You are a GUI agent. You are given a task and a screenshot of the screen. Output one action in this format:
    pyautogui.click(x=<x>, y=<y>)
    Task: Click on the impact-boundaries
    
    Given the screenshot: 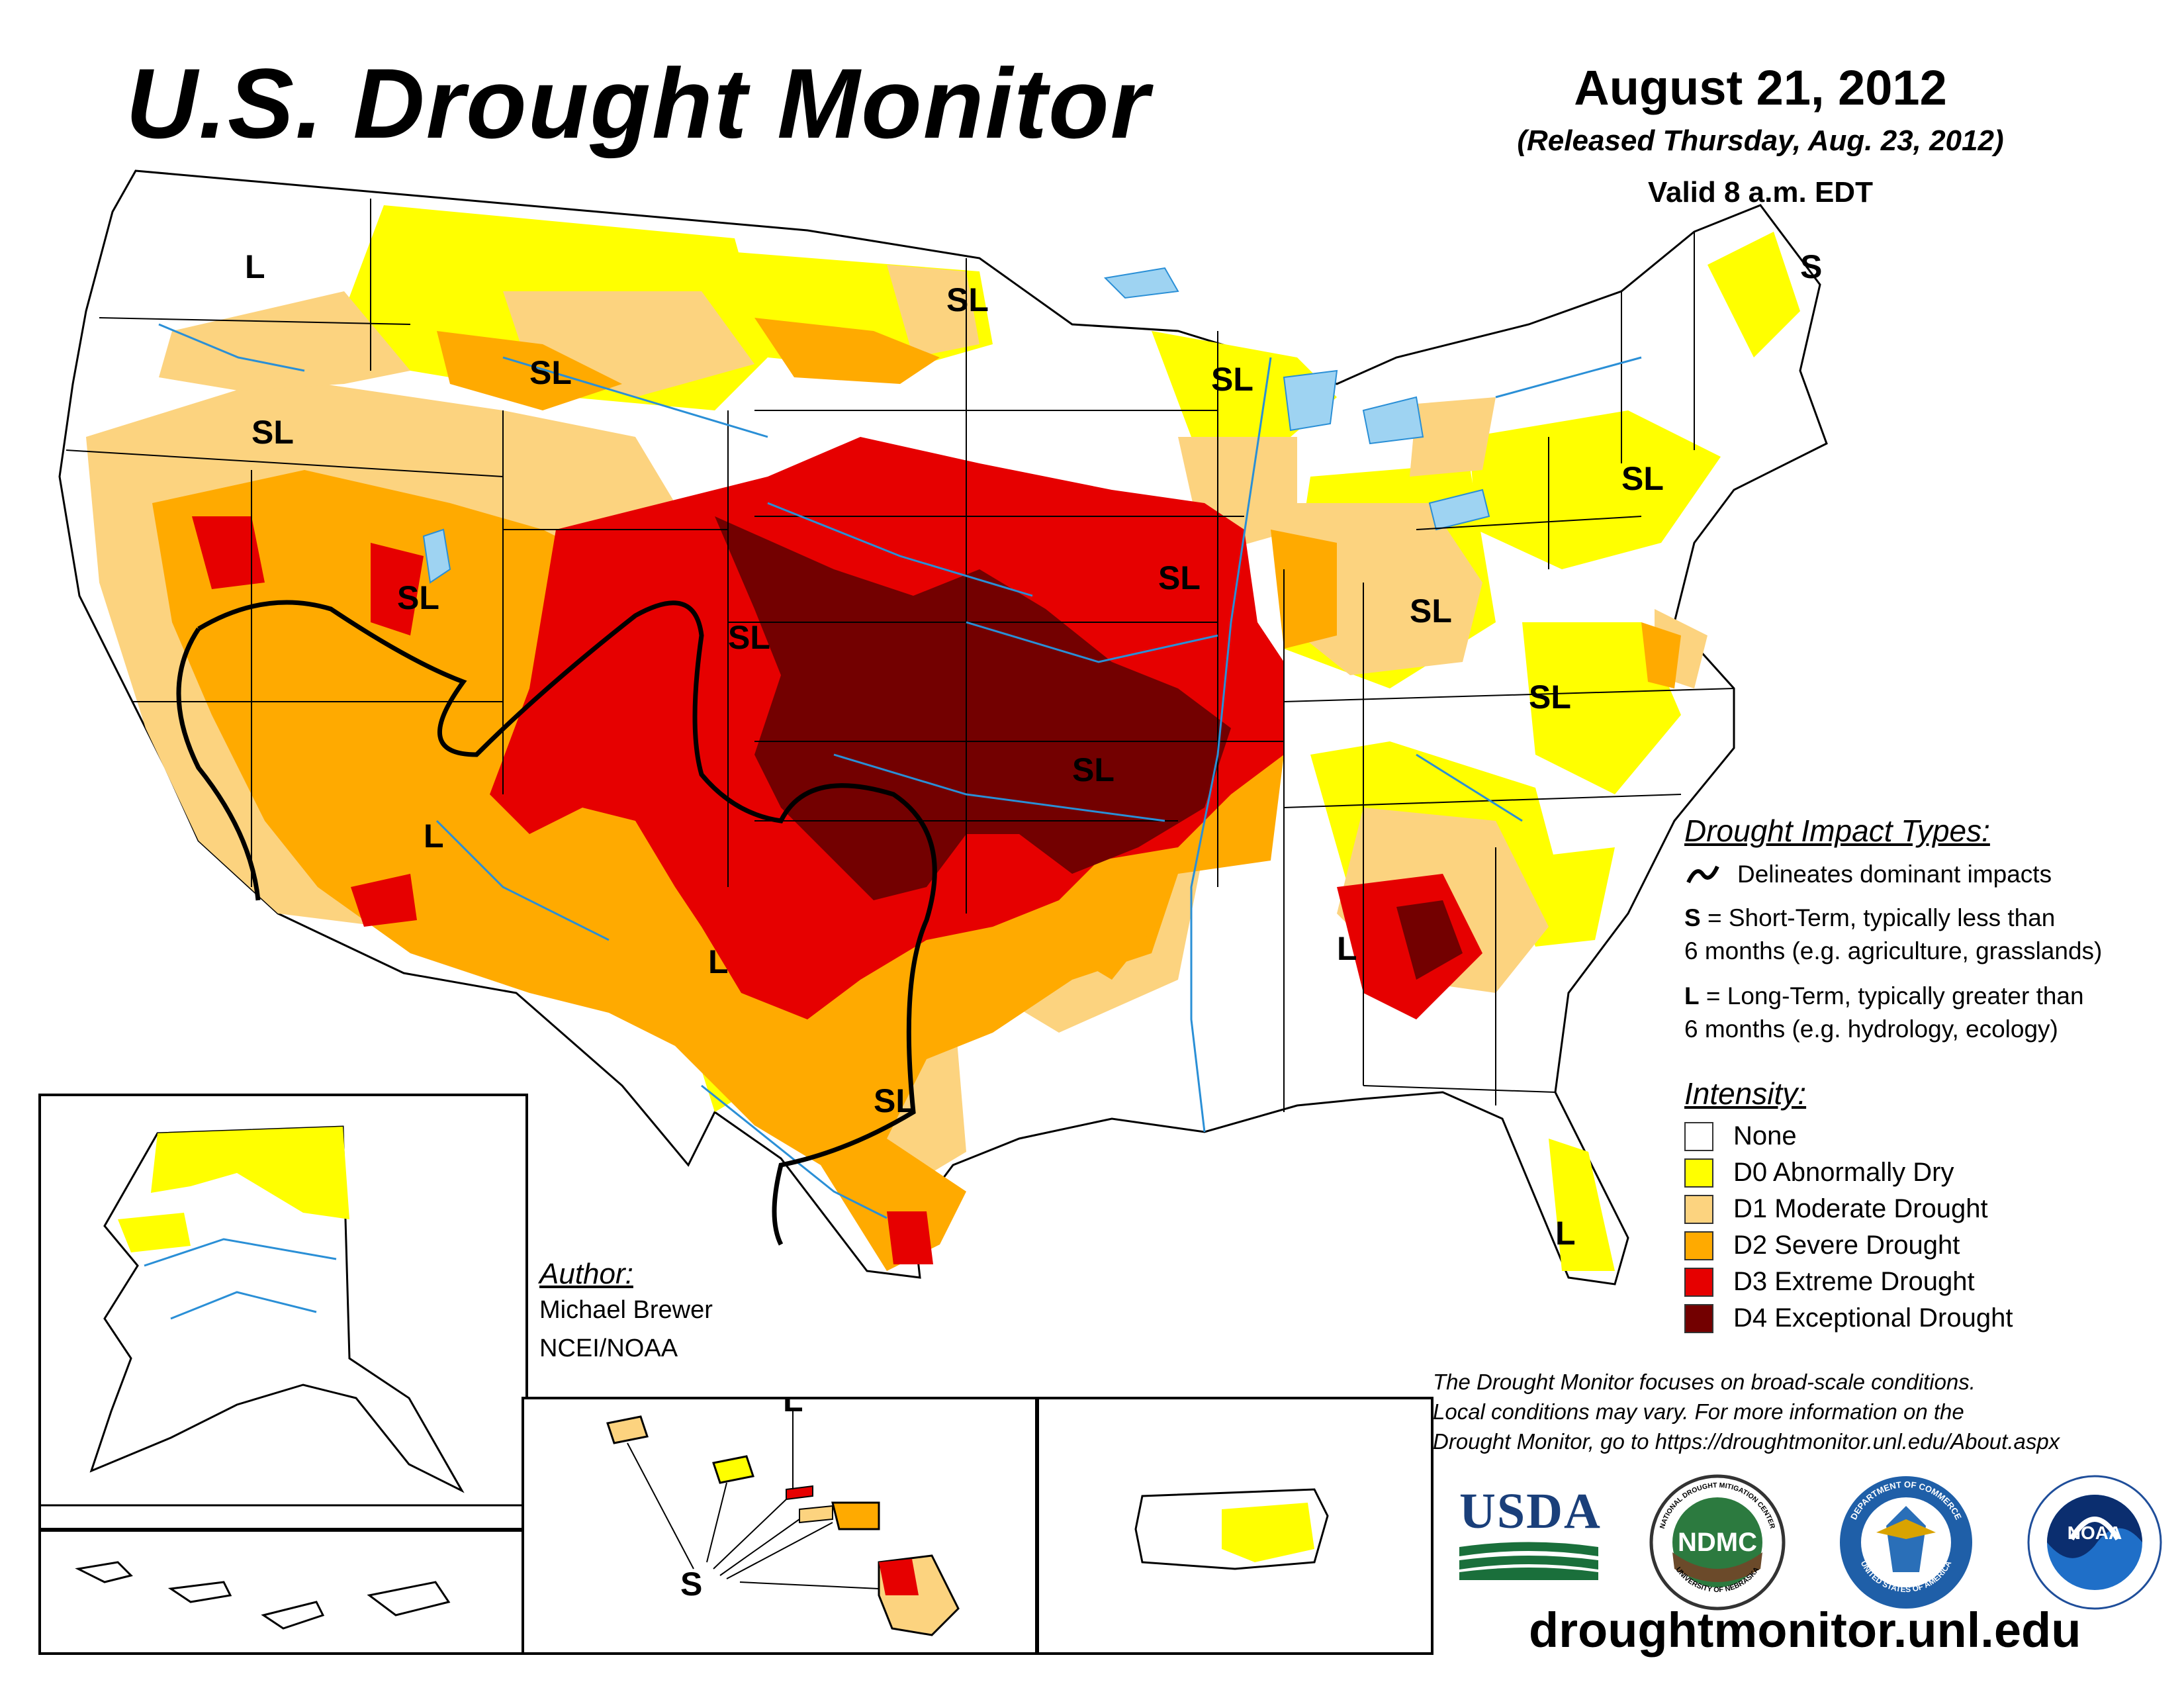 What is the action you would take?
    pyautogui.click(x=556, y=923)
    